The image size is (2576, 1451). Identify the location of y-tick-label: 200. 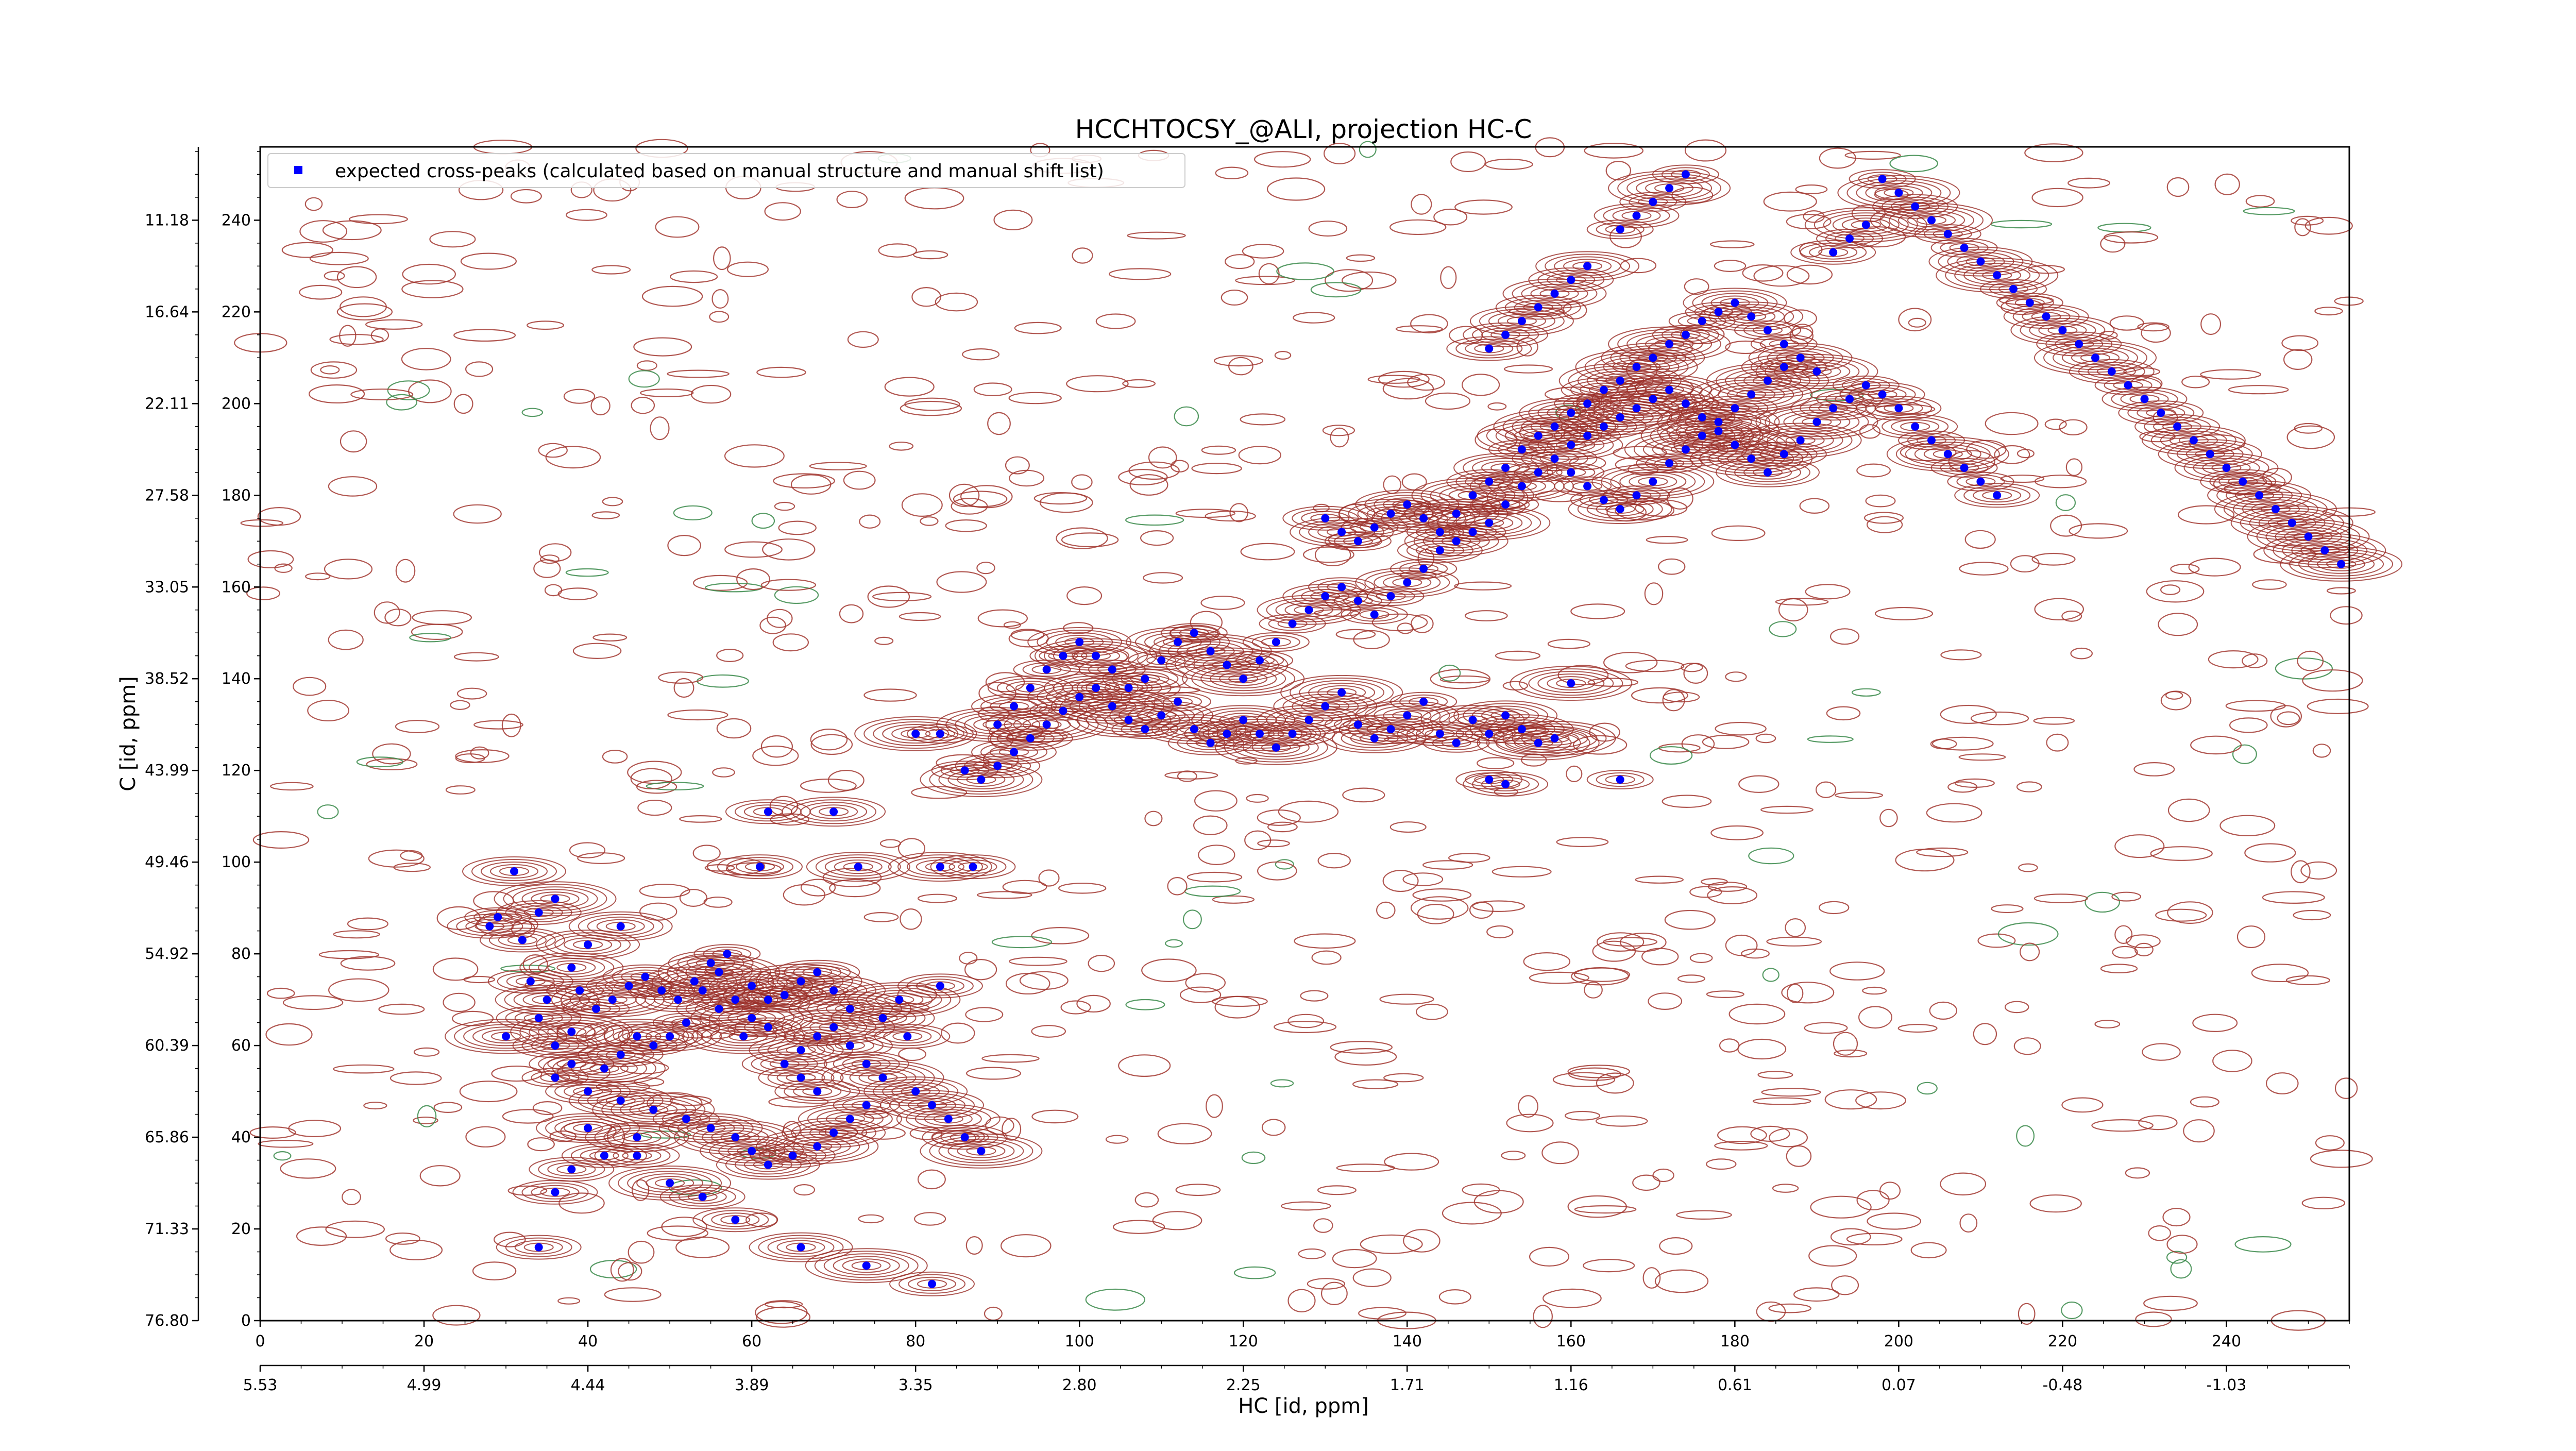
(236, 404).